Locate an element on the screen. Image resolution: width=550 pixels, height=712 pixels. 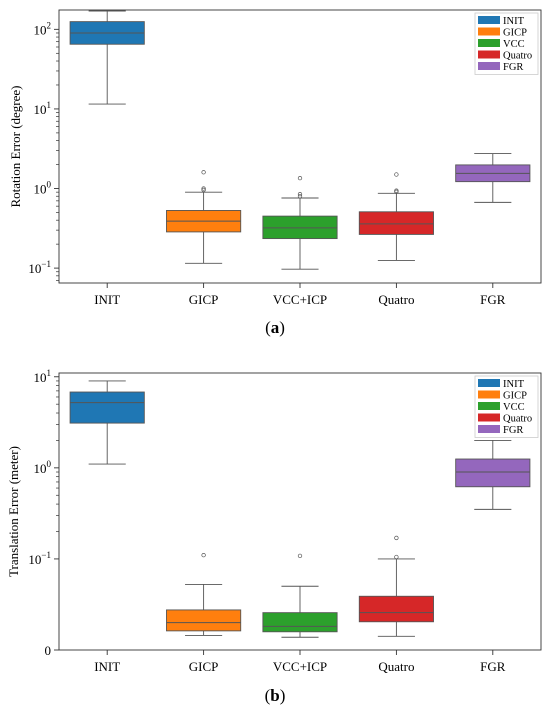
panel-label-b: (b) is located at coordinates (275, 695).